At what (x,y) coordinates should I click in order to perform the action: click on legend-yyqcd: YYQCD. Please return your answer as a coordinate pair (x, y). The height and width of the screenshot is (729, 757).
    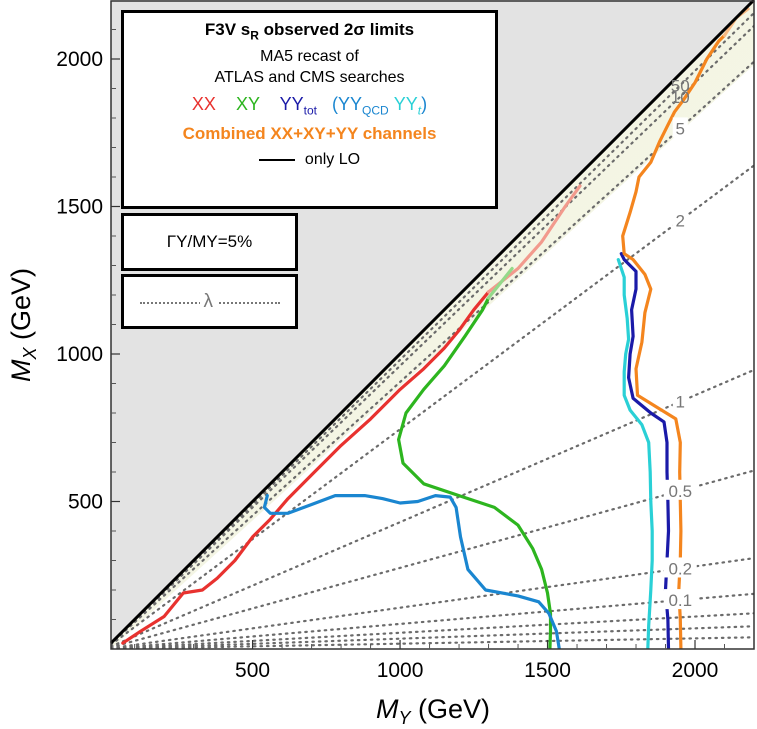
    Looking at the image, I should click on (363, 106).